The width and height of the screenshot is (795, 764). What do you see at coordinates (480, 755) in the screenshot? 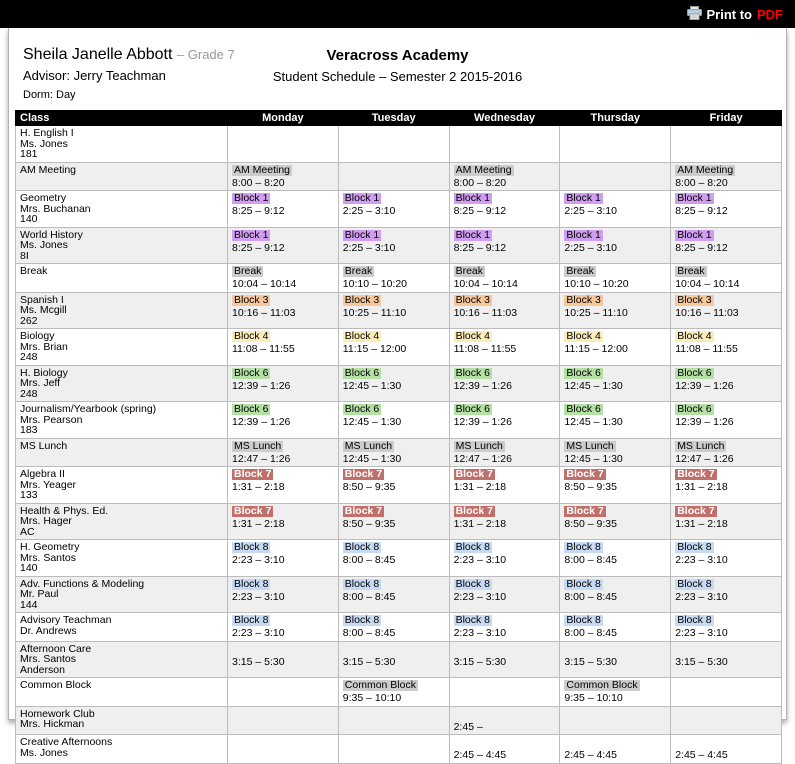
I see `time-range: 2:45 – 4:45` at bounding box center [480, 755].